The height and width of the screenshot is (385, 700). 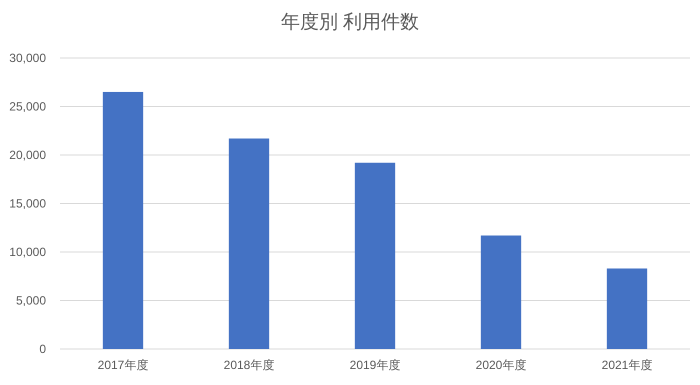 What do you see at coordinates (27, 107) in the screenshot?
I see `y-tick-label: 25,000` at bounding box center [27, 107].